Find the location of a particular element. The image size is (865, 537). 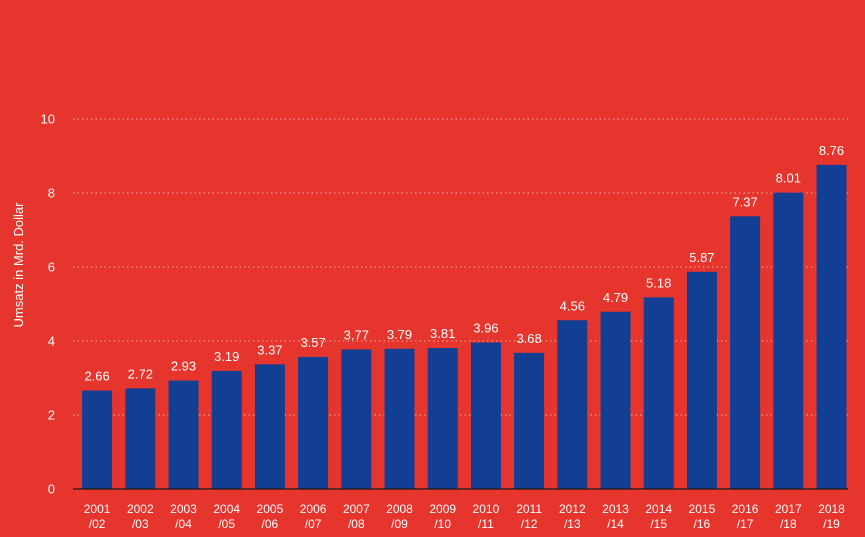

y-tick-label: 2 is located at coordinates (51, 415).